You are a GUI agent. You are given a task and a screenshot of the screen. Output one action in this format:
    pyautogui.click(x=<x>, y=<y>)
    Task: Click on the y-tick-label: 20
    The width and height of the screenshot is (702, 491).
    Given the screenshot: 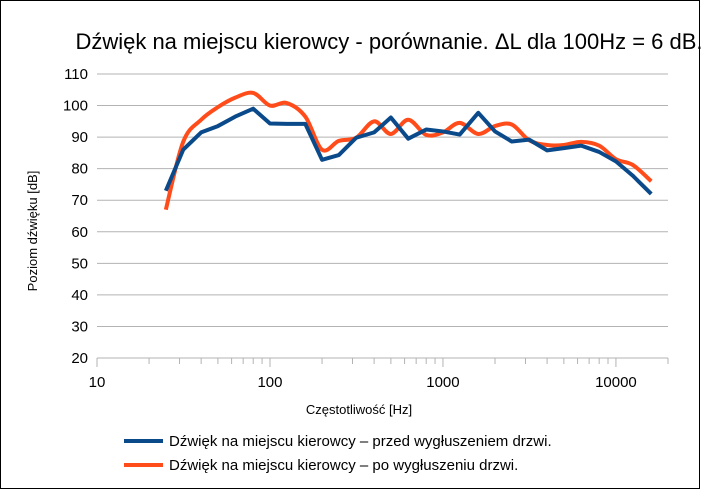 What is the action you would take?
    pyautogui.click(x=79, y=358)
    